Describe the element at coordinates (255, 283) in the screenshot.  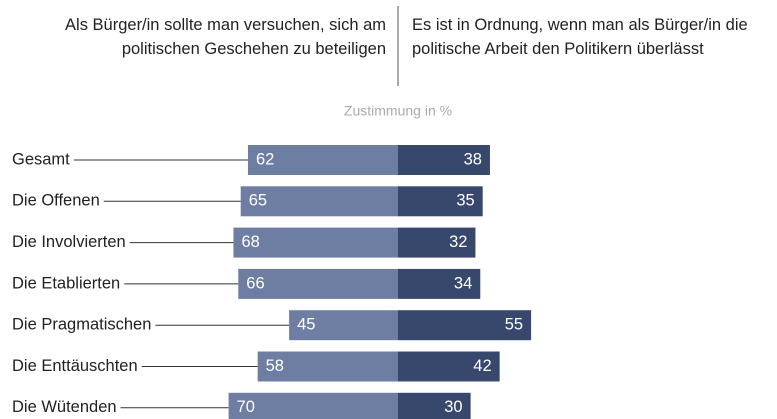
I see `value-label: 66` at that location.